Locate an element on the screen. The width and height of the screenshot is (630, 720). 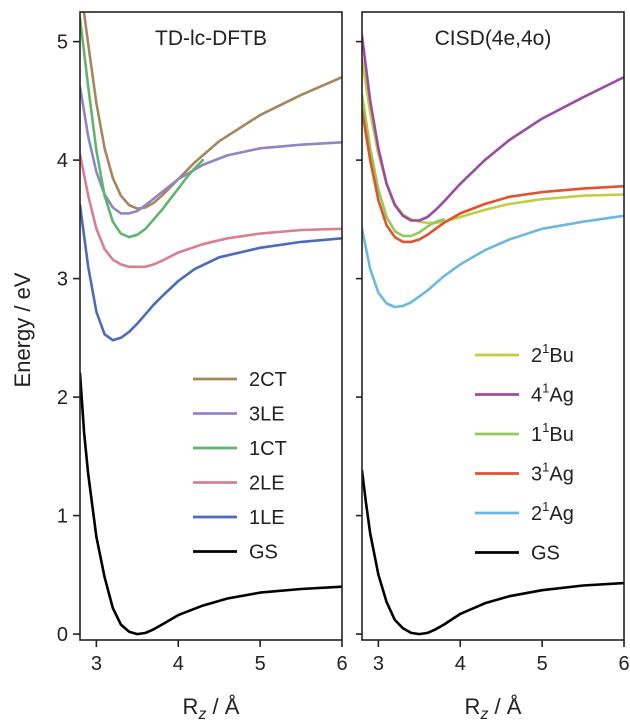
y-tick-label: 1 is located at coordinates (62, 517).